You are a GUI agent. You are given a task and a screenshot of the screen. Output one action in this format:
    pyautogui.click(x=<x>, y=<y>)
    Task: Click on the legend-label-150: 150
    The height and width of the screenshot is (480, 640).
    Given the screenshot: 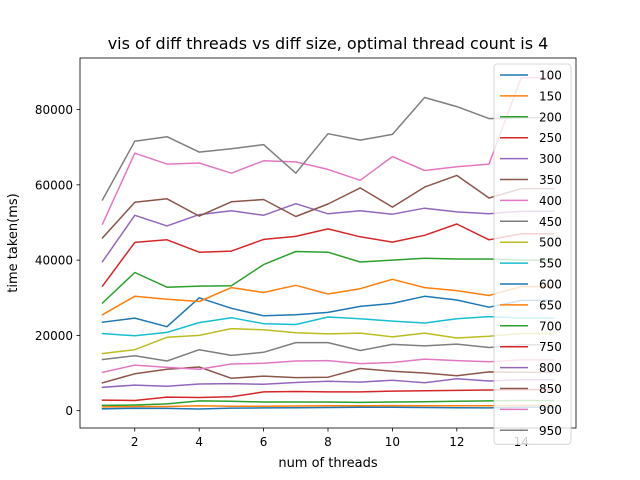 What is the action you would take?
    pyautogui.click(x=550, y=96)
    